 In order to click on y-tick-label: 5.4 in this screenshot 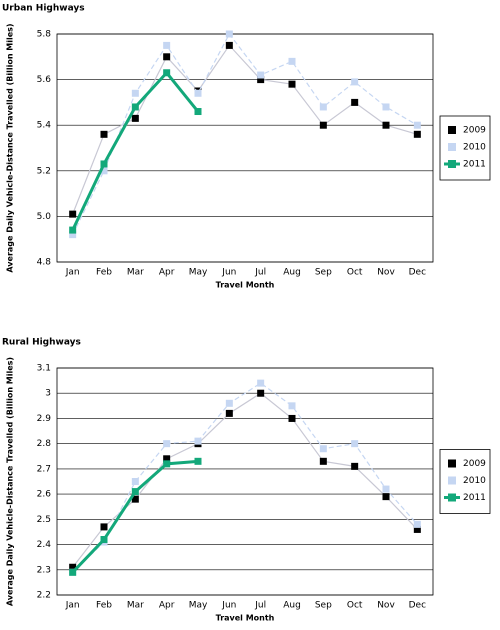, I will do `click(44, 126)`.